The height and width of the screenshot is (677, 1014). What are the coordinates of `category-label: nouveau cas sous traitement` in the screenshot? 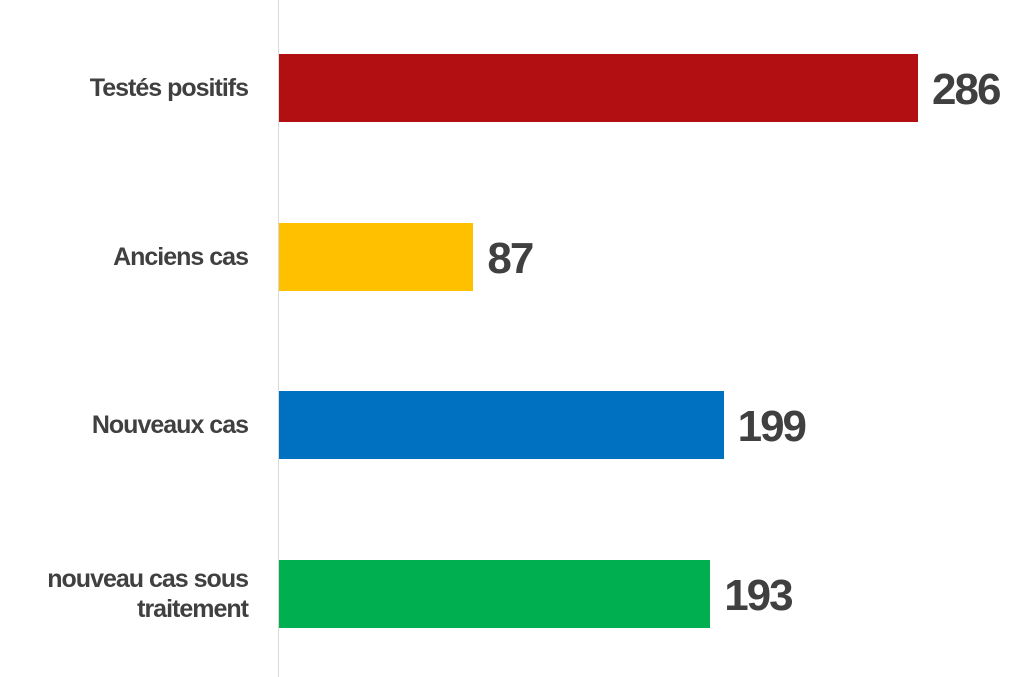 It's located at (148, 594).